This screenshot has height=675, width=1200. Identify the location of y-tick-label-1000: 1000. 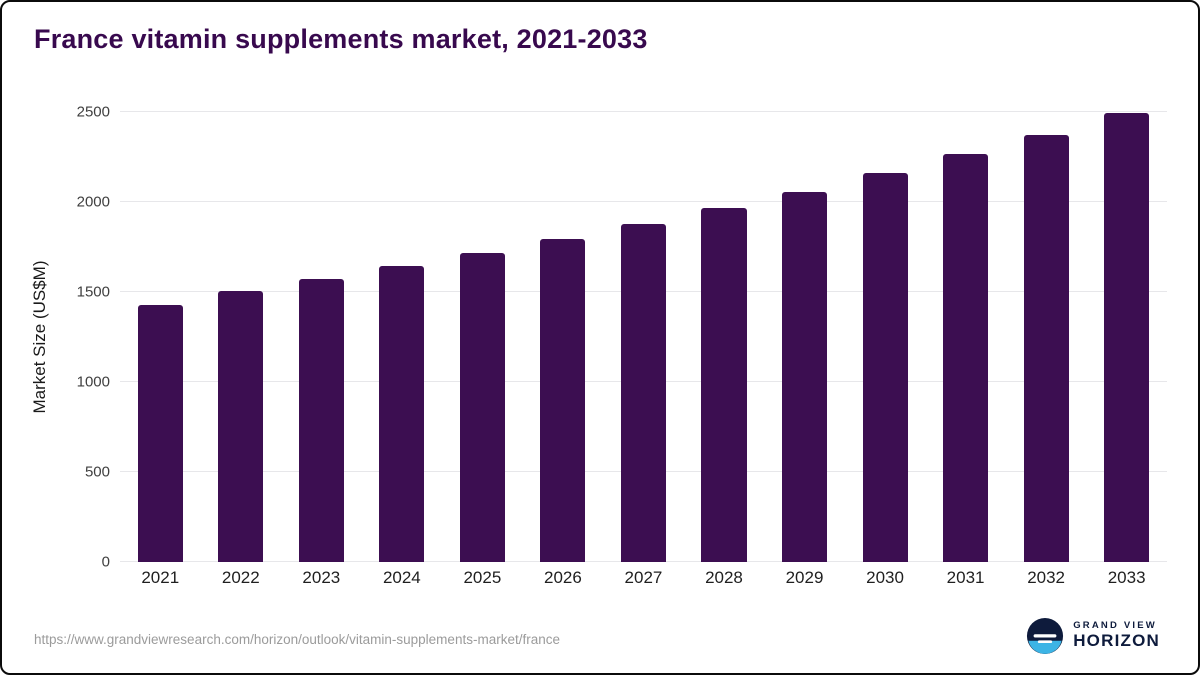
(93, 382).